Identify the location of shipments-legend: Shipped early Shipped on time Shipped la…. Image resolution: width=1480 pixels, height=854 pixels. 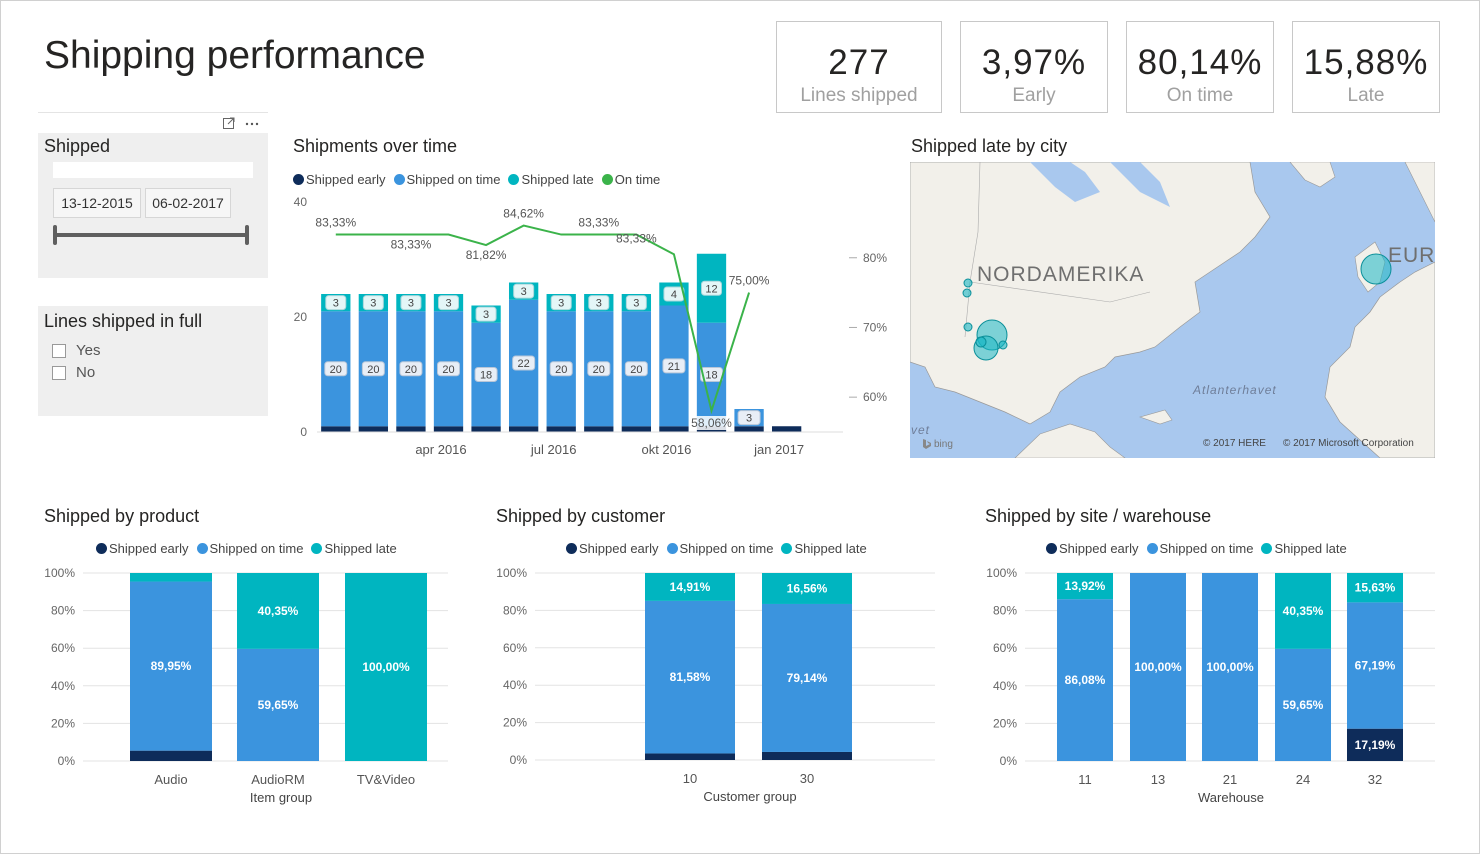
(480, 179).